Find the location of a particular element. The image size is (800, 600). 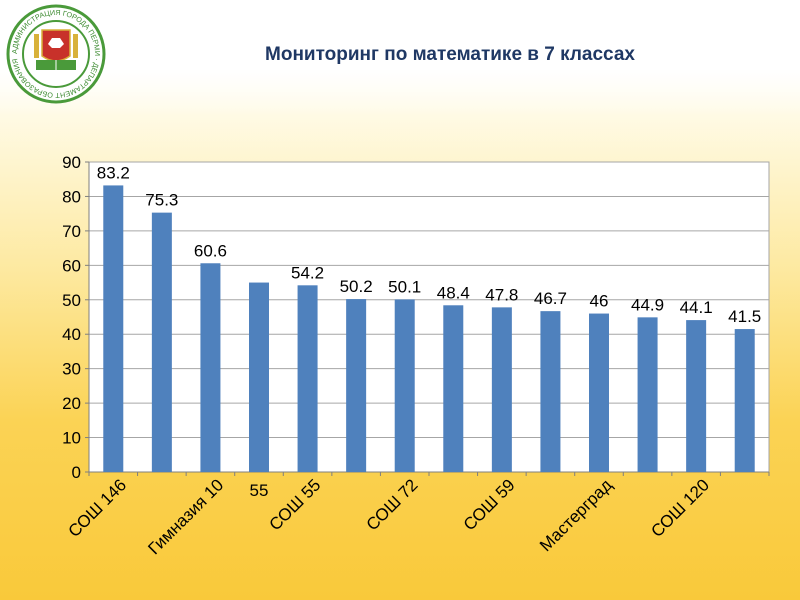

data-label: 44.9 is located at coordinates (647, 304).